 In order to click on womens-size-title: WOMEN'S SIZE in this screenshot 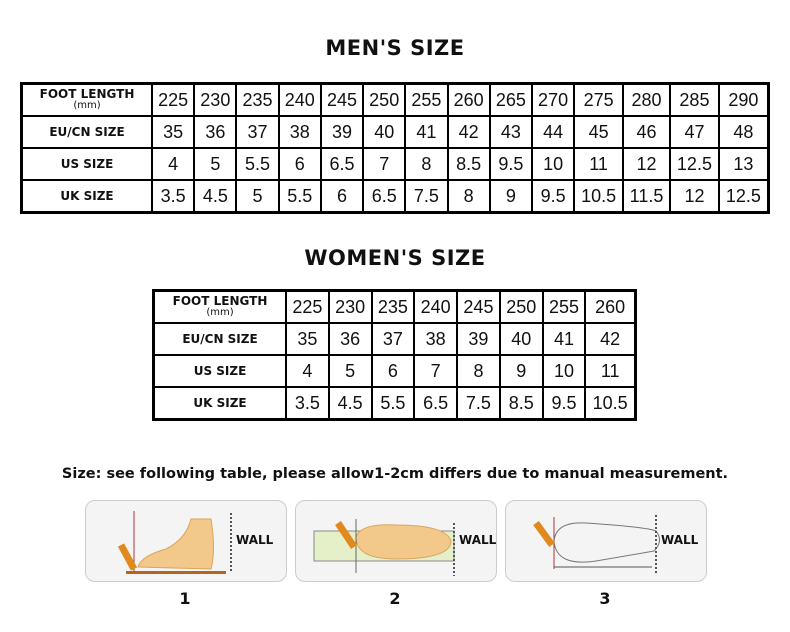, I will do `click(395, 258)`.